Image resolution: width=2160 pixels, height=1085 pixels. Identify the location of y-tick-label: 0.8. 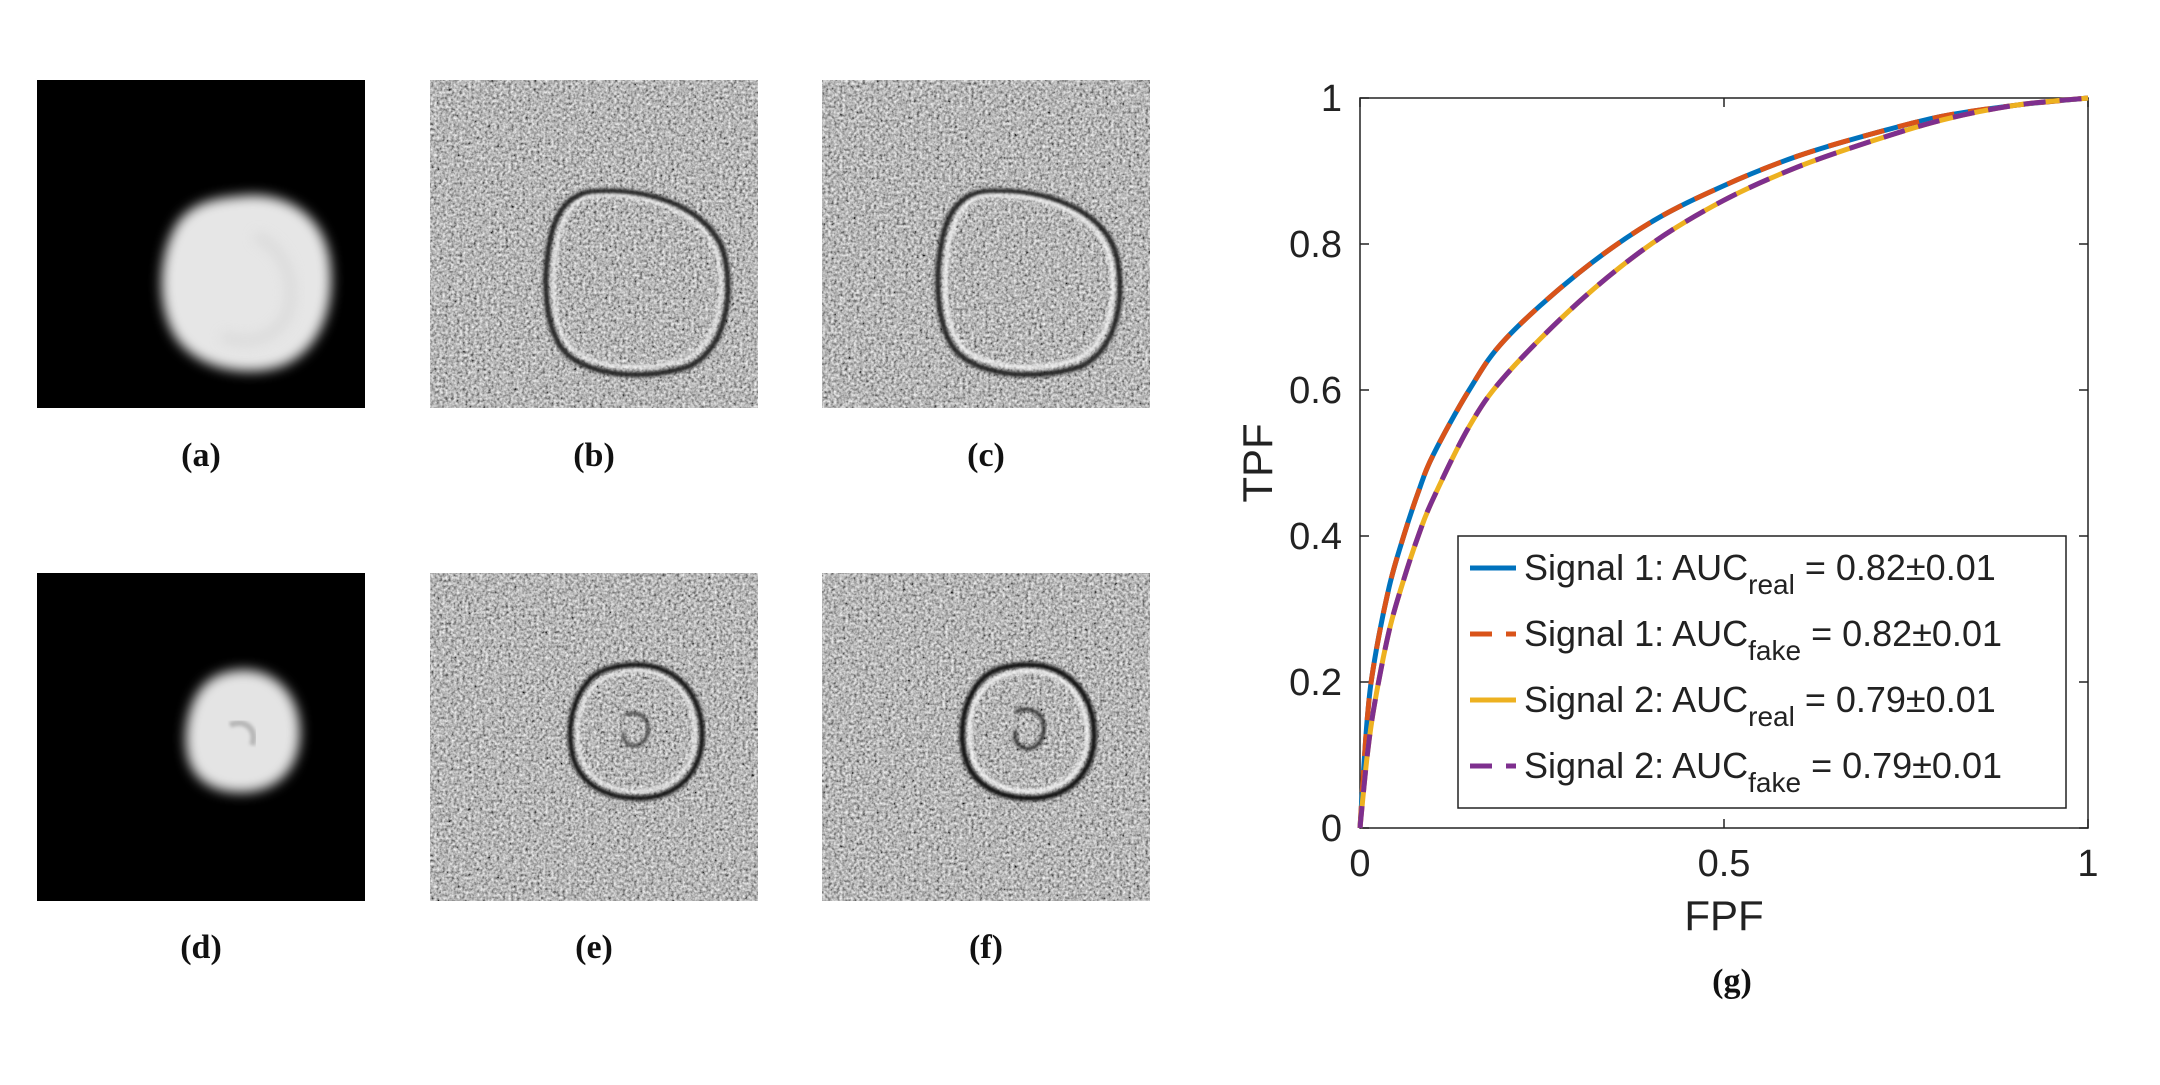
(1315, 245).